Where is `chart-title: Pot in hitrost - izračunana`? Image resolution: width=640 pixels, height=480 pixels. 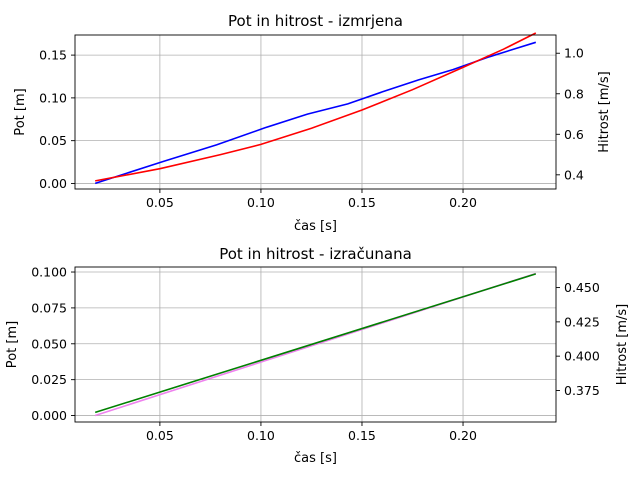 chart-title: Pot in hitrost - izračunana is located at coordinates (315, 254).